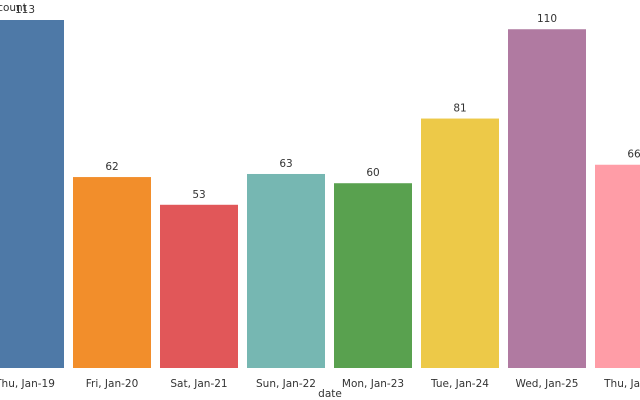 This screenshot has width=640, height=400. I want to click on bar-value-label: 113, so click(25, 10).